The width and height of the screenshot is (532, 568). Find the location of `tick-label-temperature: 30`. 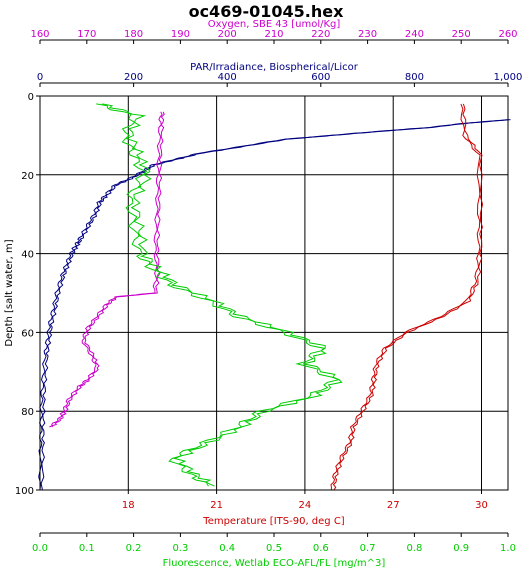

tick-label-temperature: 30 is located at coordinates (481, 505).